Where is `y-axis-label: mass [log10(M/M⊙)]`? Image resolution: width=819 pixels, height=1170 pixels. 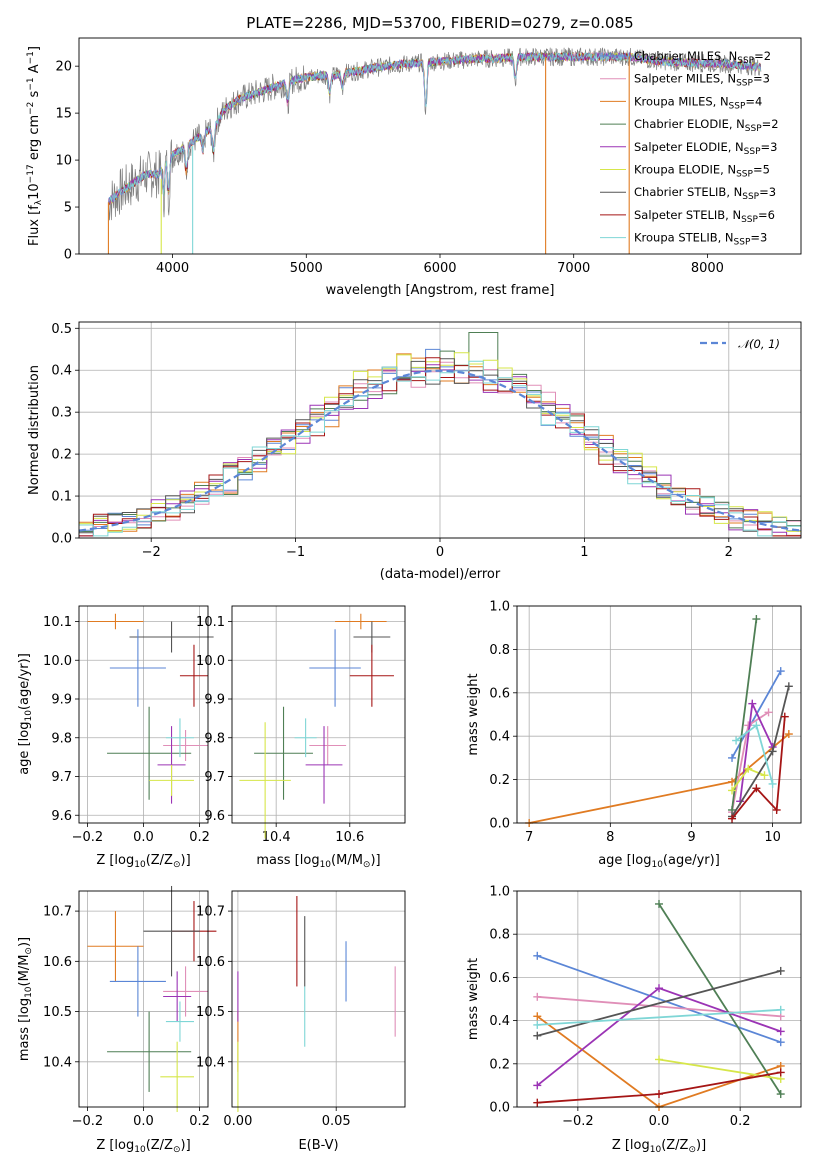 y-axis-label: mass [log10(M/M⊙)] is located at coordinates (25, 999).